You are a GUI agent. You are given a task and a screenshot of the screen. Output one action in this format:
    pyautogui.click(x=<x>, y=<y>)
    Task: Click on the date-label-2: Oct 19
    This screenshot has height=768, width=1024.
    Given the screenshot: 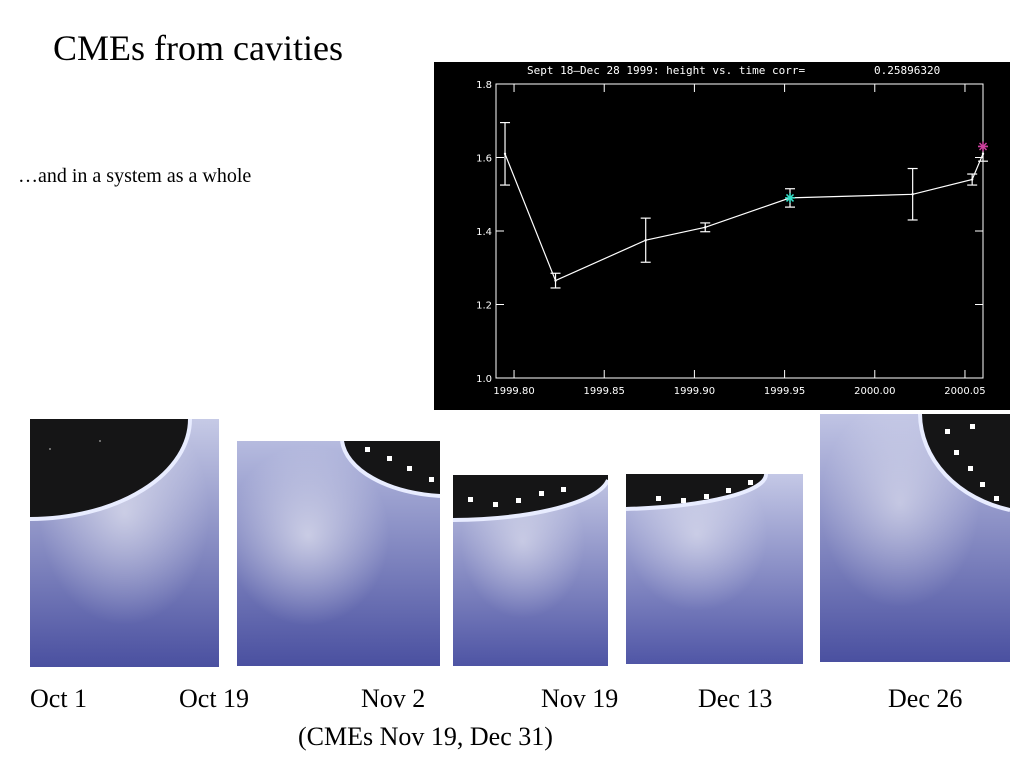 What is the action you would take?
    pyautogui.click(x=214, y=698)
    